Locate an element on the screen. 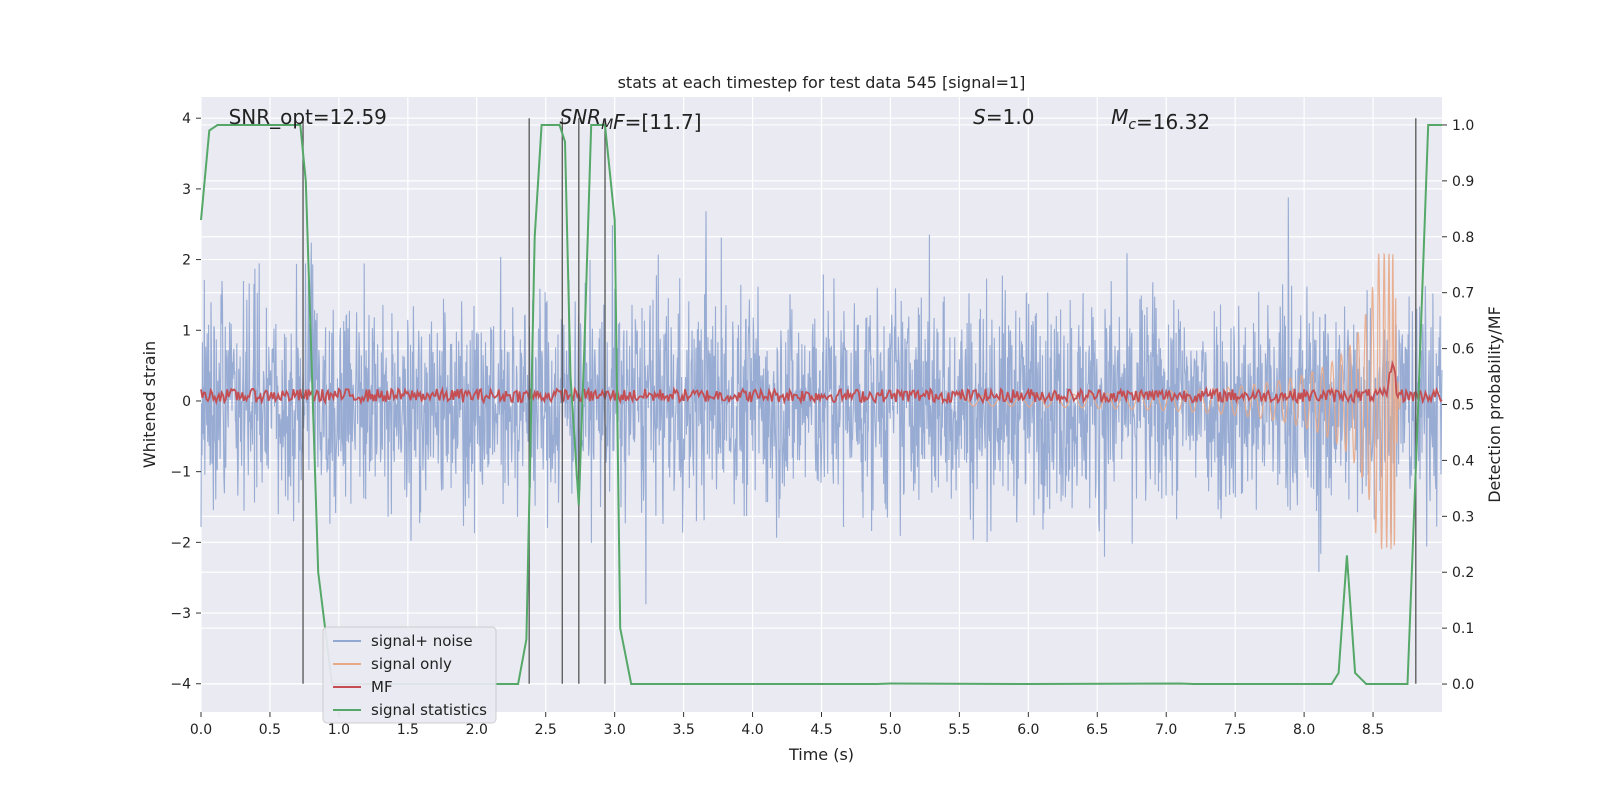 The width and height of the screenshot is (1600, 800). y-tick-label: 4 is located at coordinates (186, 119).